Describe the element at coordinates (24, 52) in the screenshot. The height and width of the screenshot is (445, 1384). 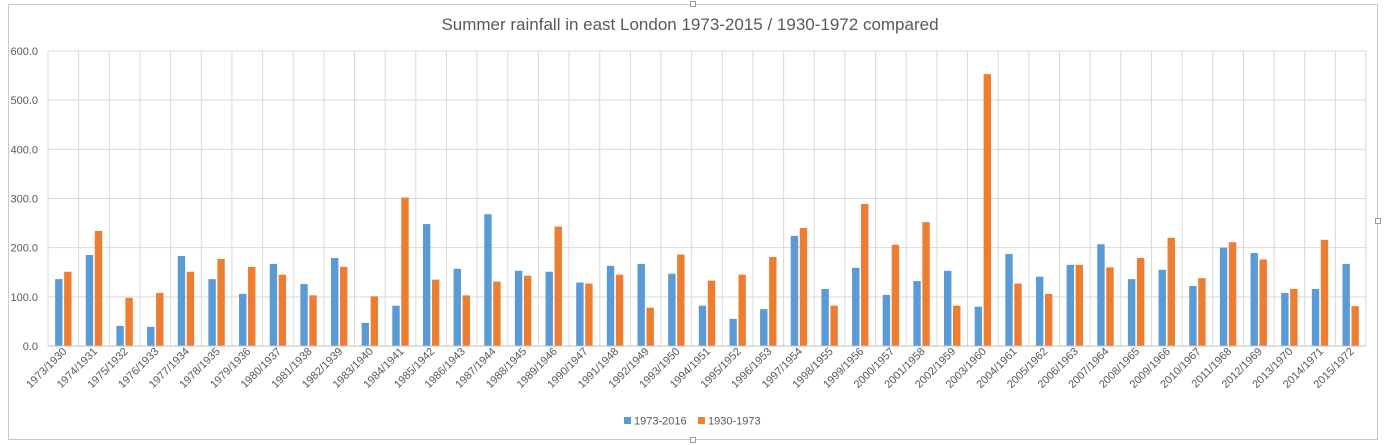
I see `y-tick-label: 600.0` at that location.